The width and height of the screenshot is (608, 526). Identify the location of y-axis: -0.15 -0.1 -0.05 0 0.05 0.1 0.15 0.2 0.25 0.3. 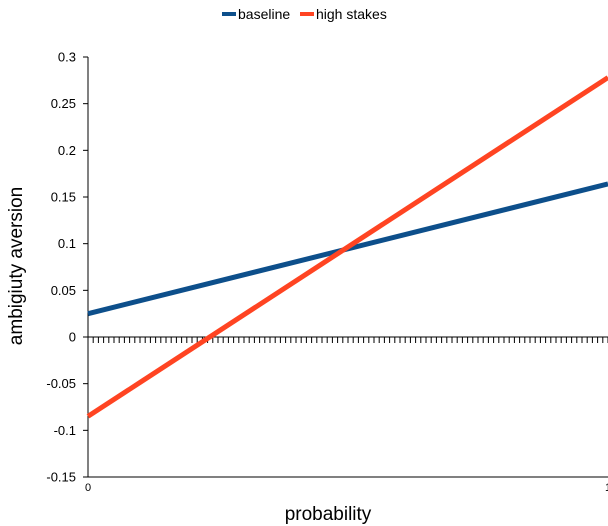
(67, 267).